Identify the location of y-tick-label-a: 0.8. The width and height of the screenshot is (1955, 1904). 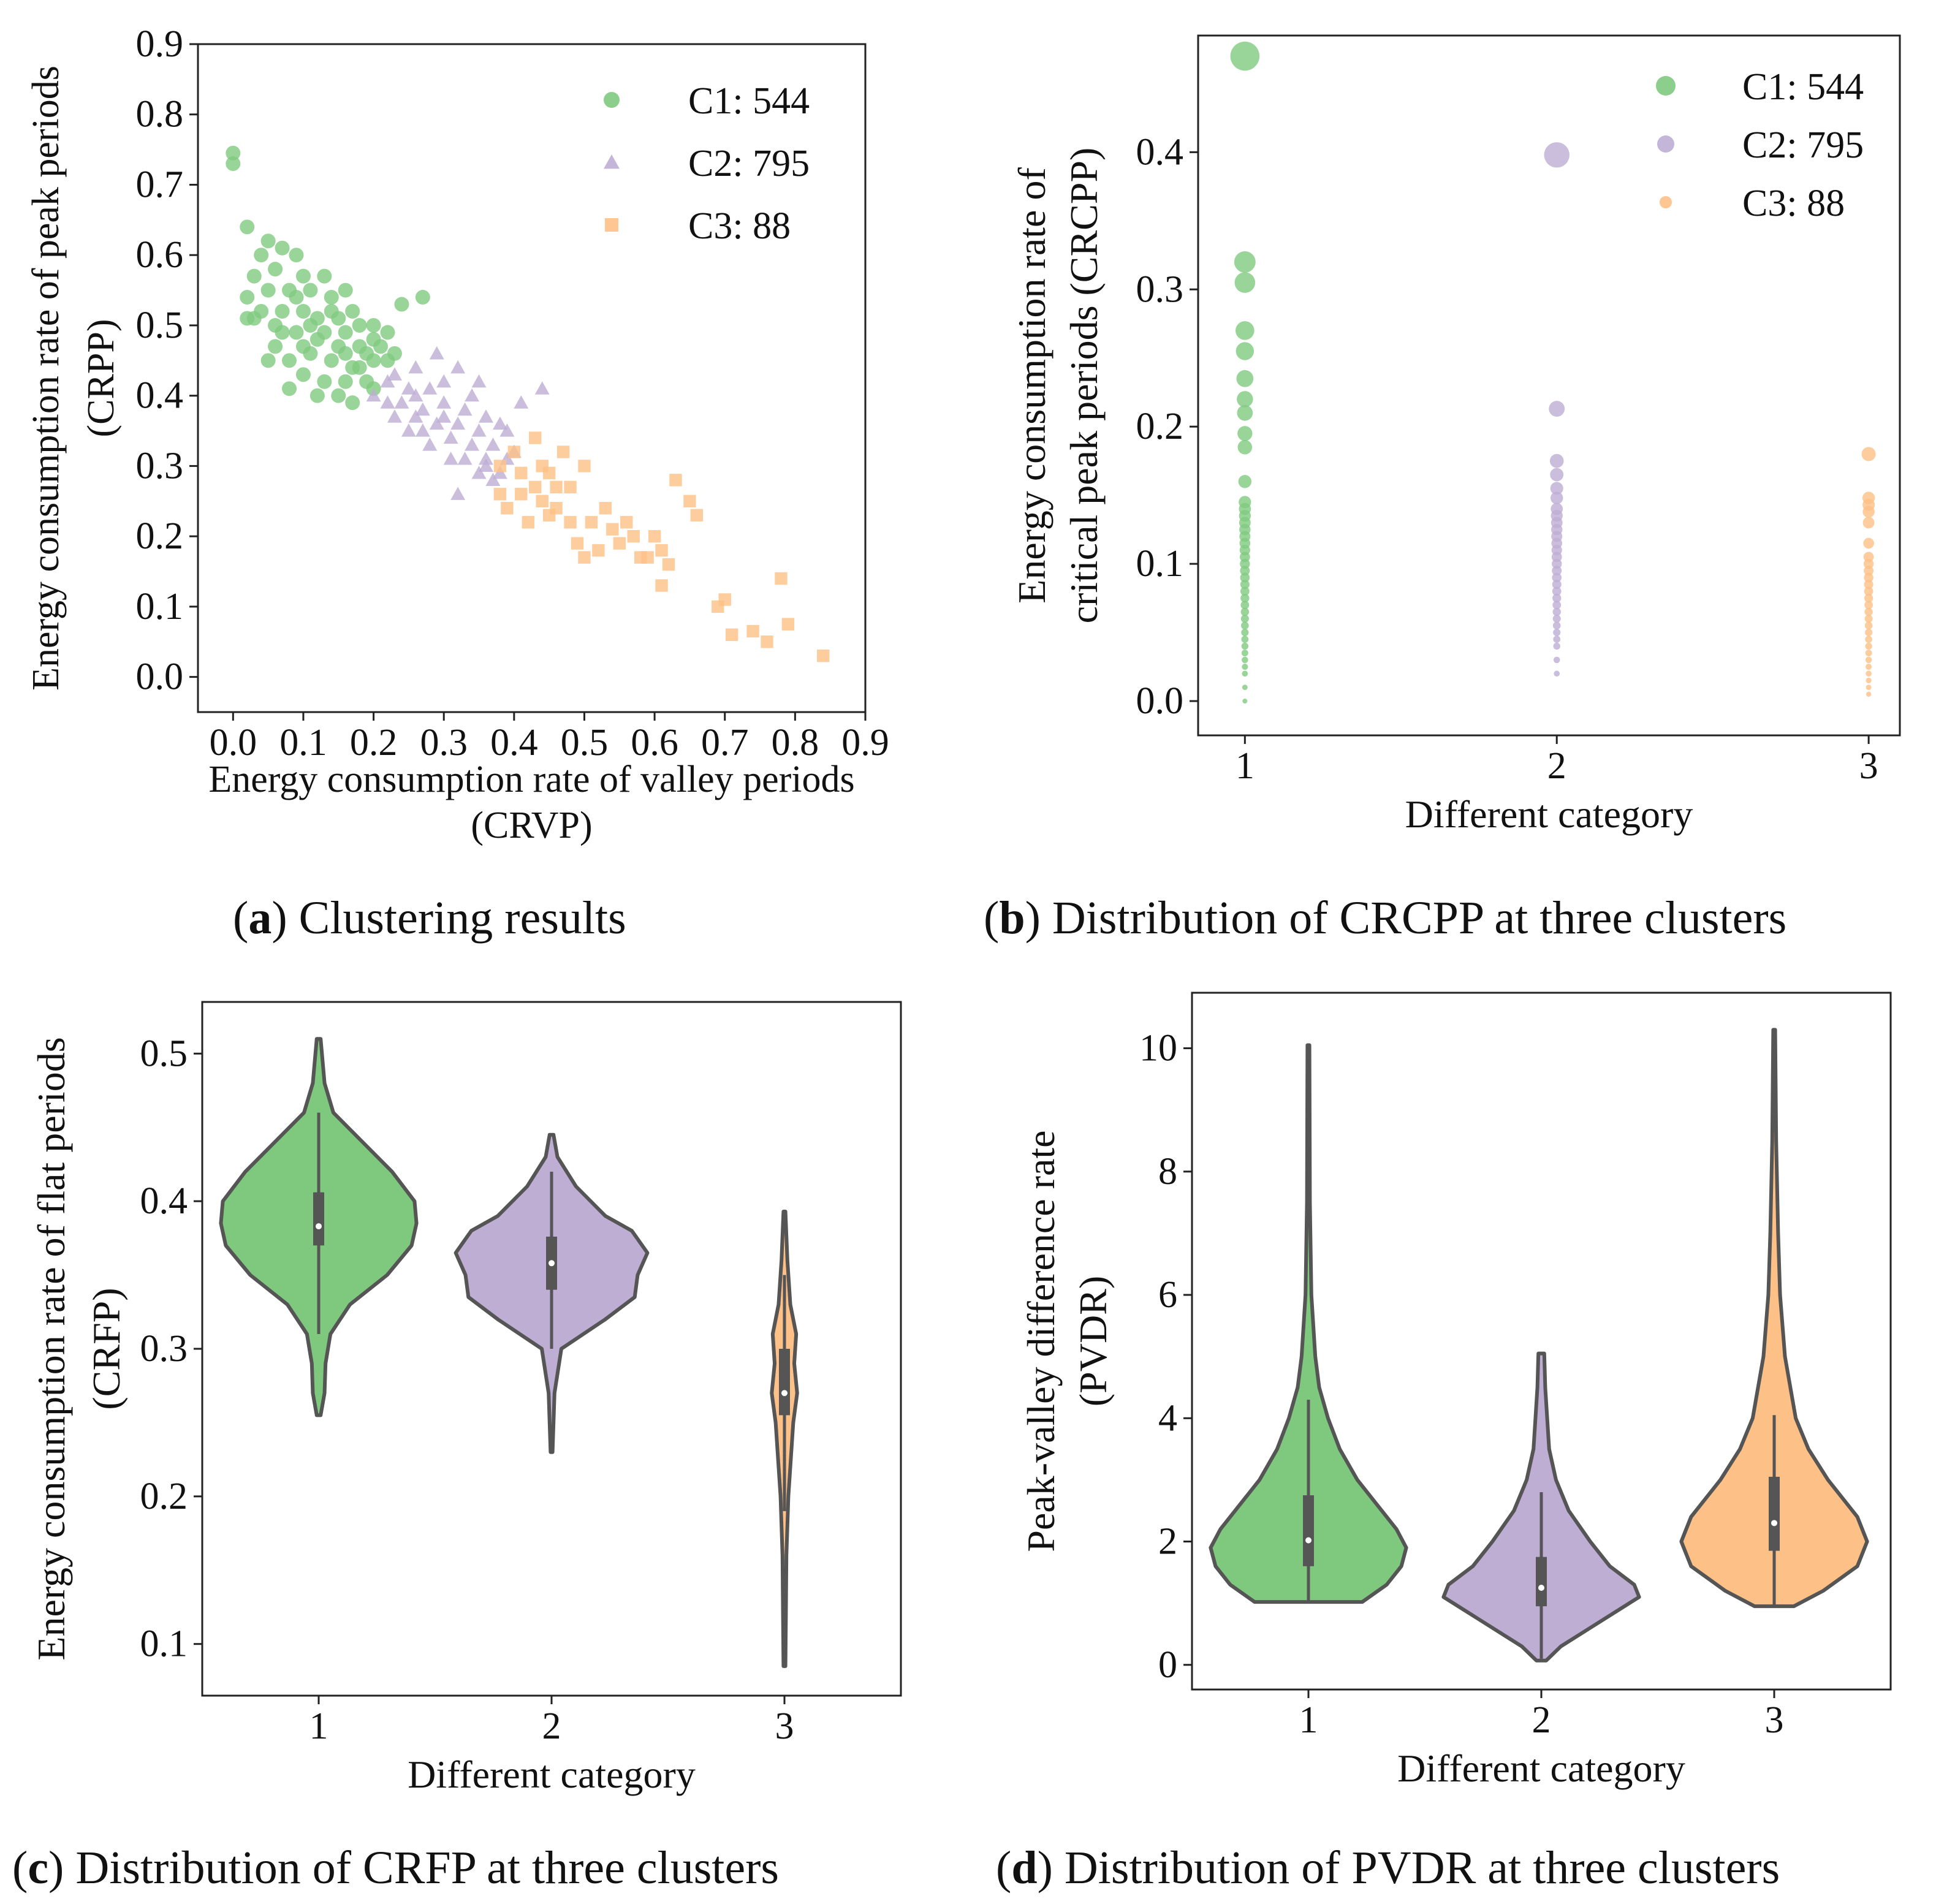
(160, 114).